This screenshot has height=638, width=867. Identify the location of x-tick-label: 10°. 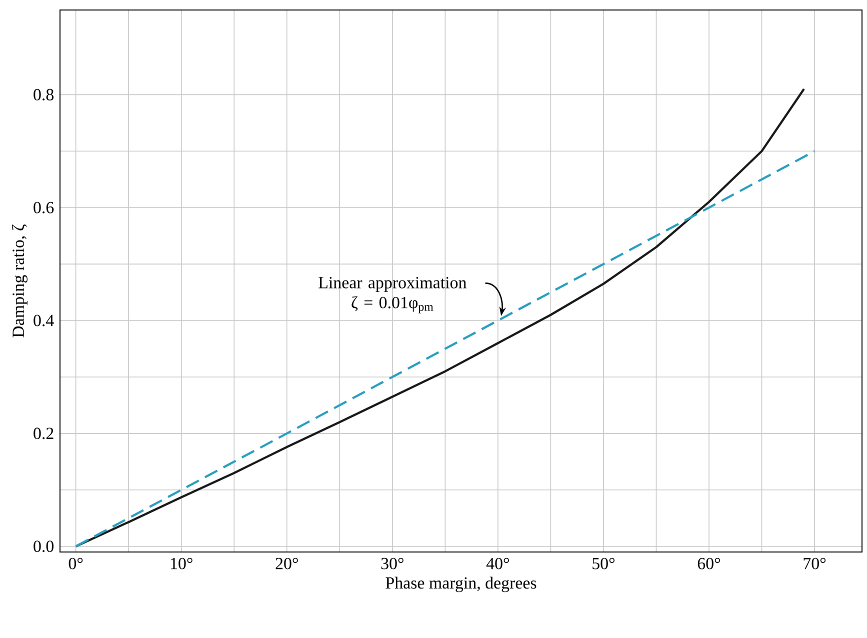
(181, 564).